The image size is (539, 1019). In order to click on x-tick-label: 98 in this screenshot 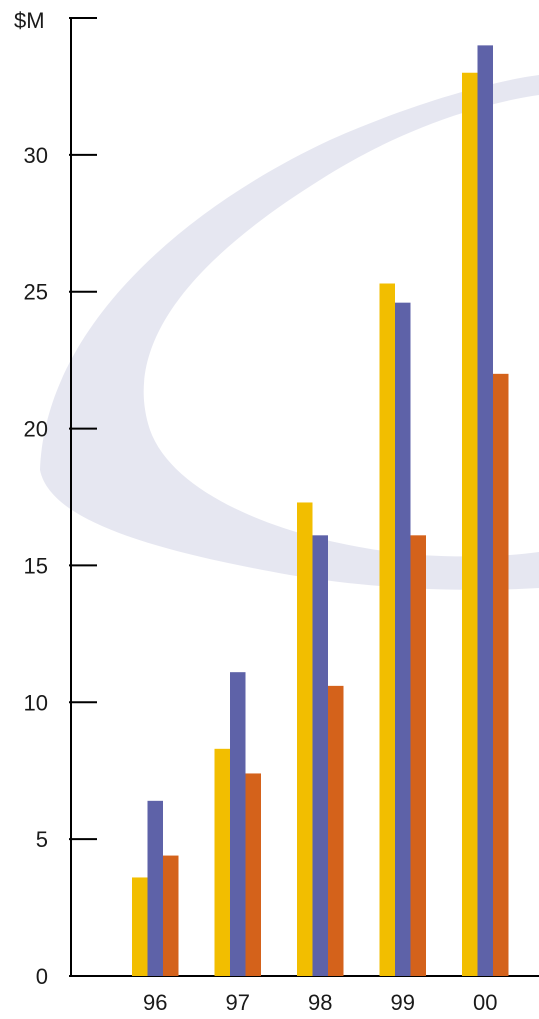, I will do `click(320, 1002)`.